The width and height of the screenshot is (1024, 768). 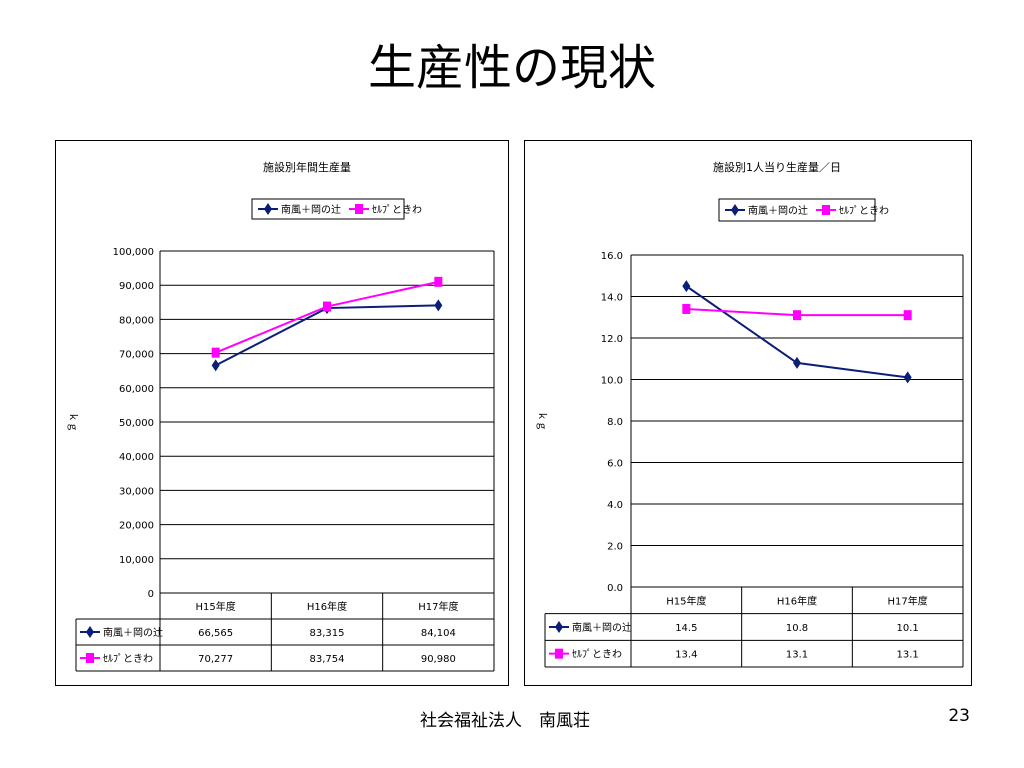 I want to click on y-tick-label: 100,000, so click(x=133, y=252).